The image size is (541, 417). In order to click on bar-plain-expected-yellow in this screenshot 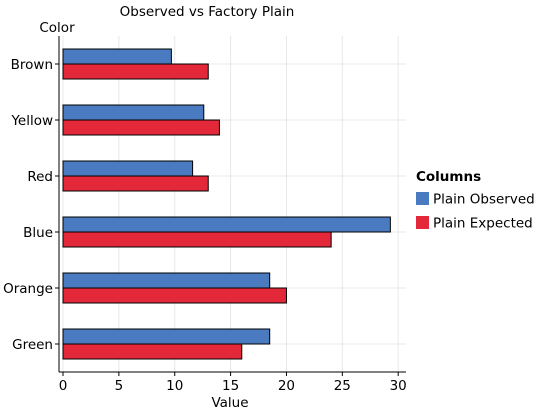, I will do `click(141, 127)`.